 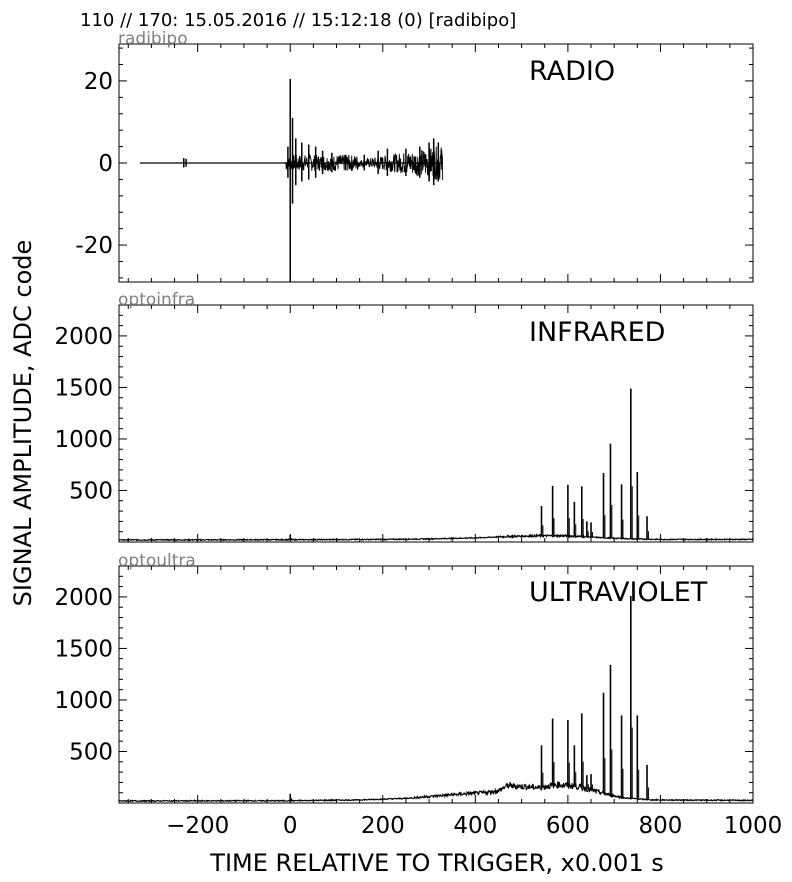 I want to click on x-tick-label: −200, so click(x=197, y=826).